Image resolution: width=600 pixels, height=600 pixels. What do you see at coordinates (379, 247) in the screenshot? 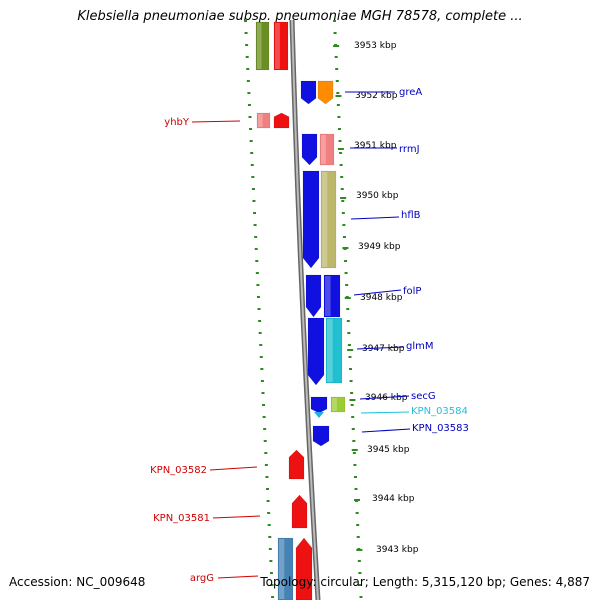
I see `scale-label: 3949 kbp` at bounding box center [379, 247].